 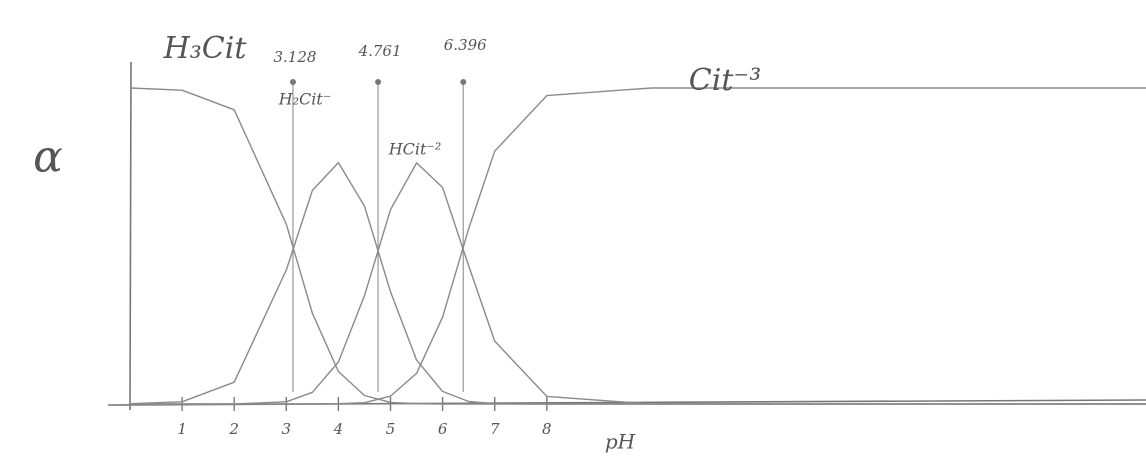 What do you see at coordinates (233, 429) in the screenshot?
I see `x-tick-label: 2` at bounding box center [233, 429].